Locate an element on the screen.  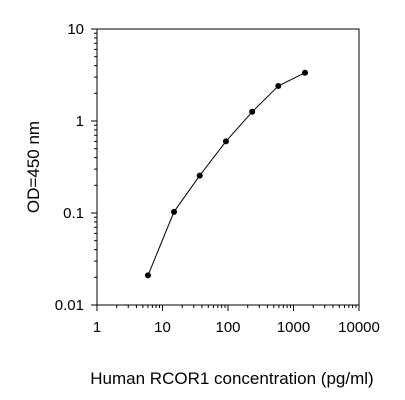
x-axis-ticks: 1 10 100 1000 10000 is located at coordinates (236, 320).